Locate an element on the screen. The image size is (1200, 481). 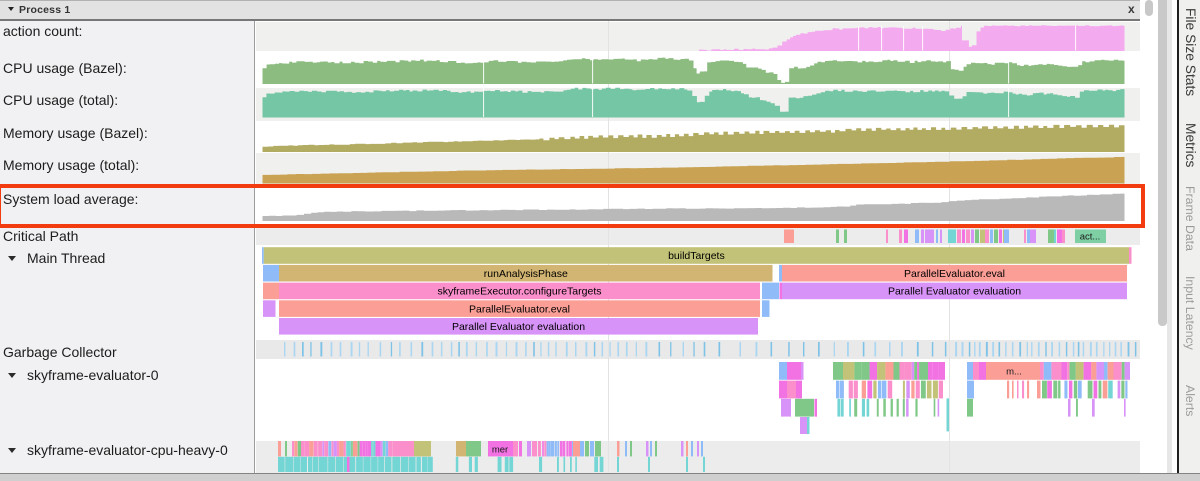
svg-text:skyframeExecutor.configureTarg: skyframeExecutor.configureTargets is located at coordinates (520, 292).